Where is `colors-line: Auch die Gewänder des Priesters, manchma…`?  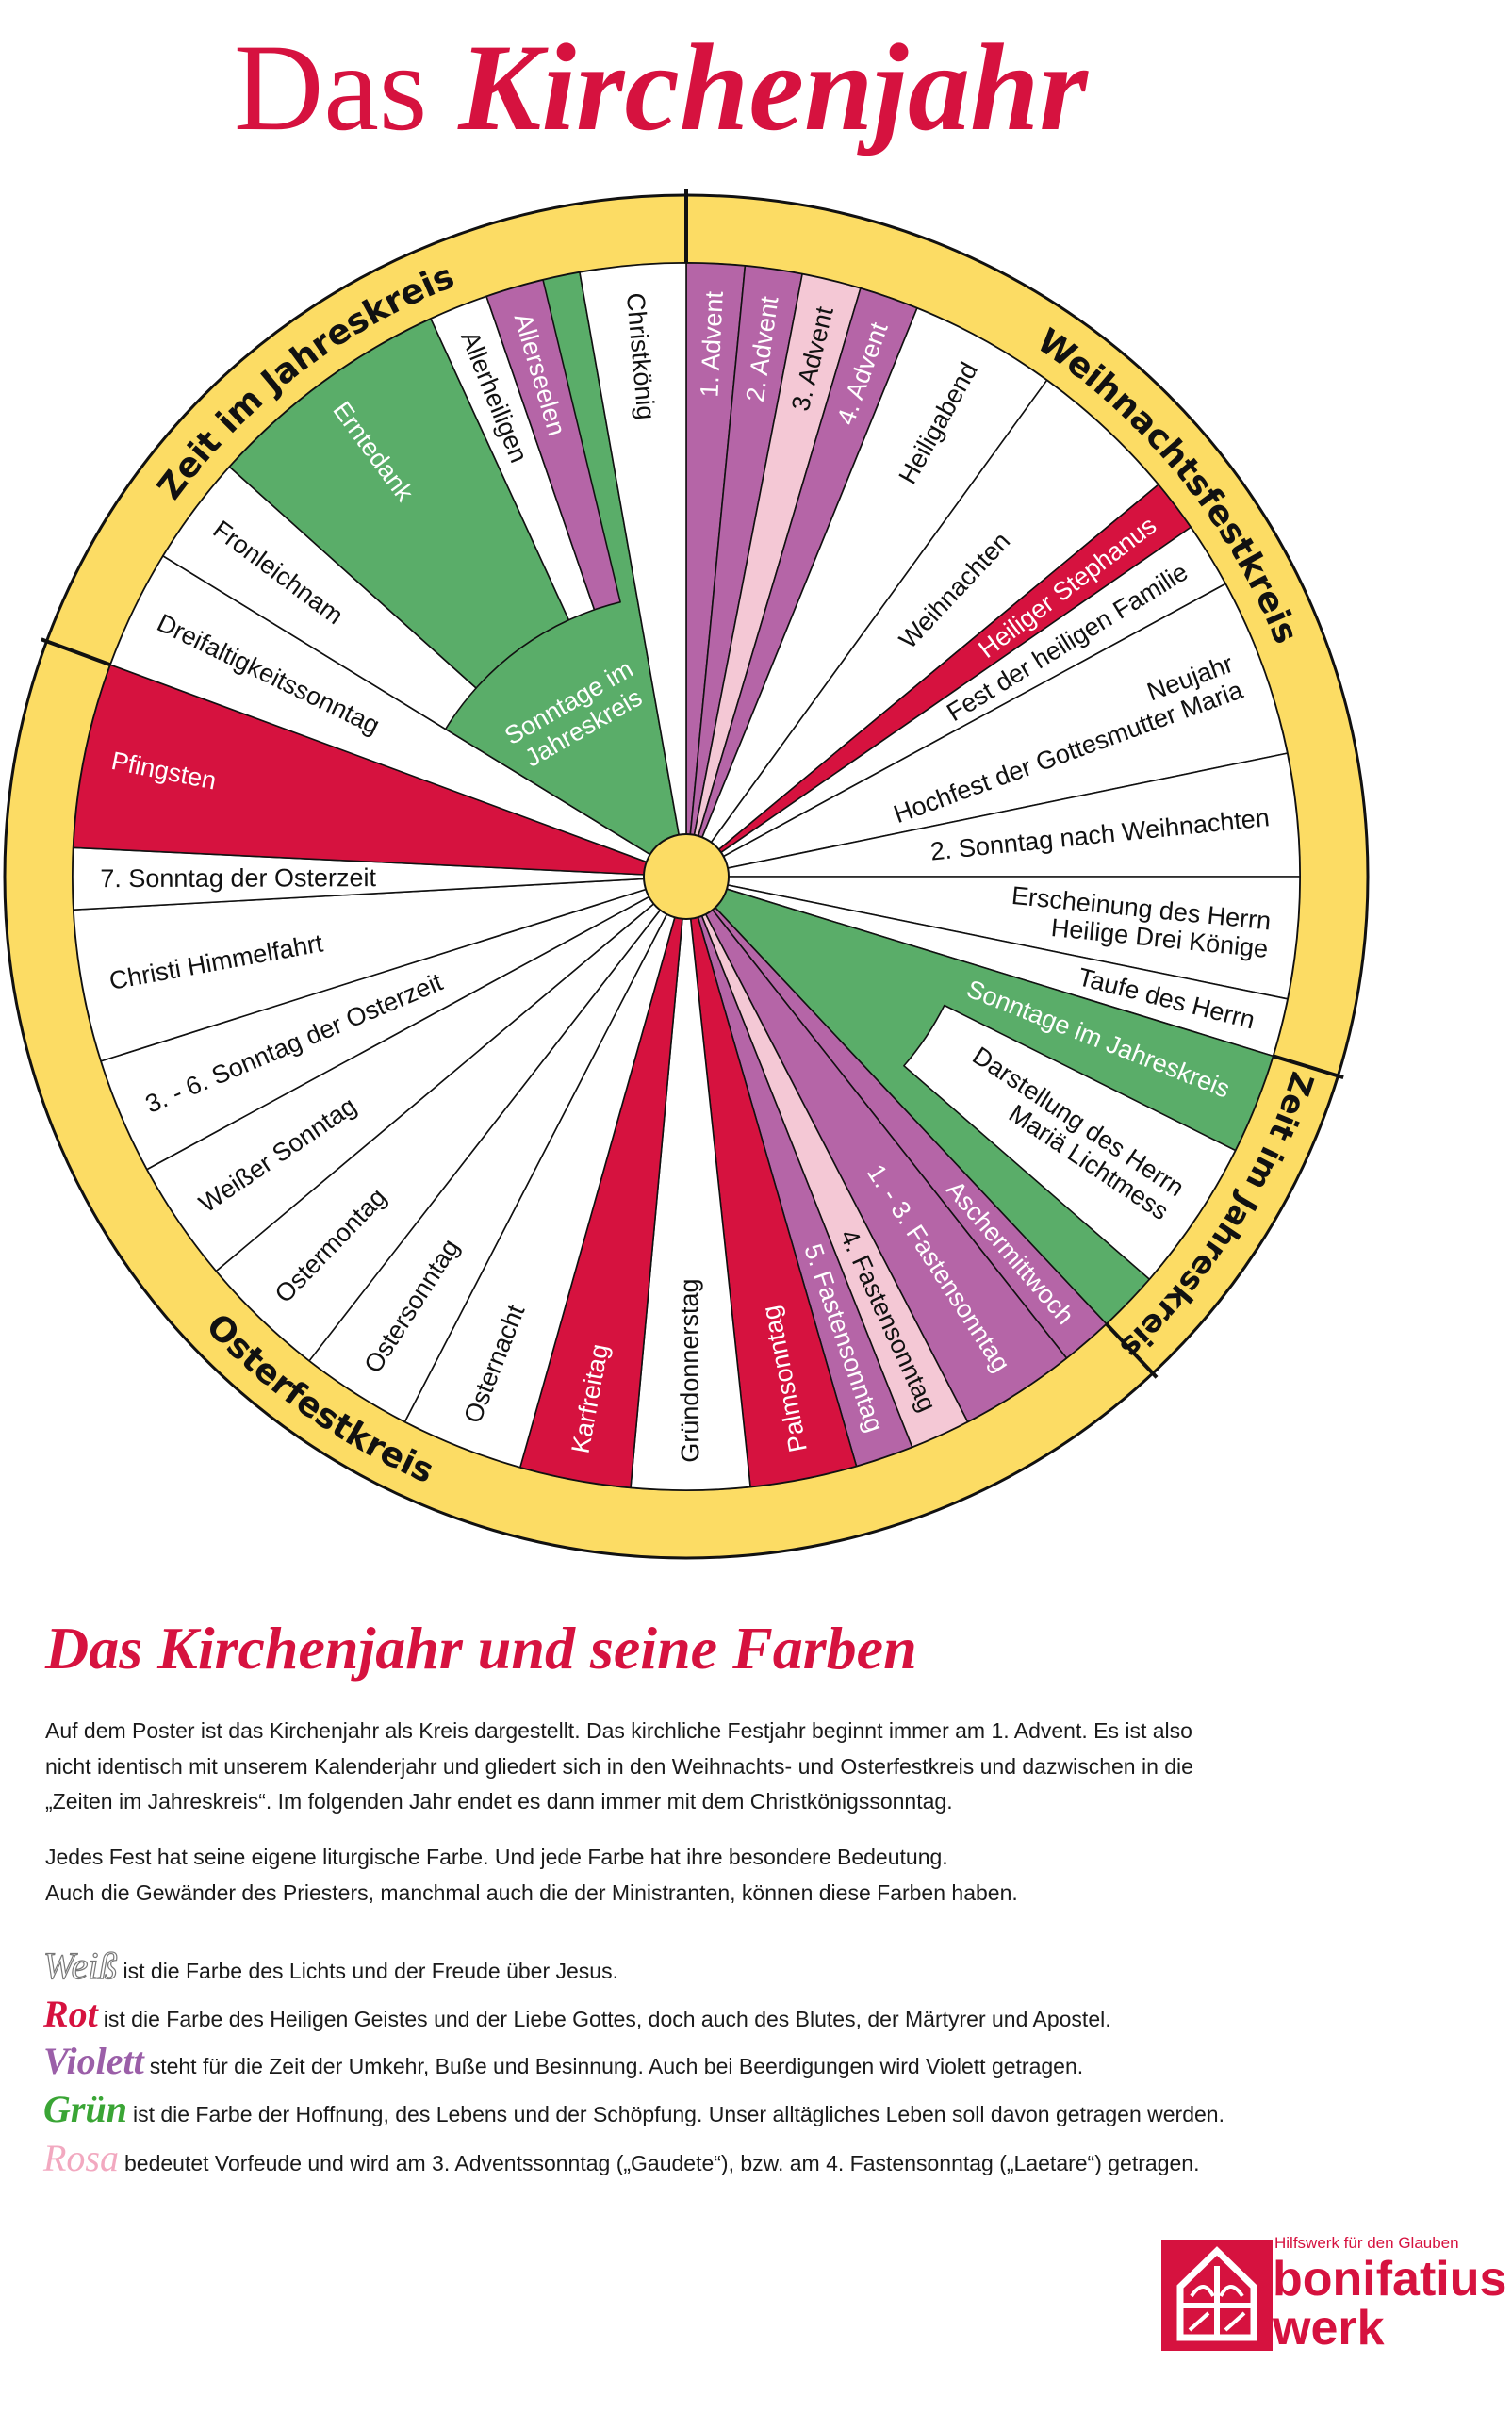
colors-line: Auch die Gewänder des Priesters, manchma… is located at coordinates (532, 1893).